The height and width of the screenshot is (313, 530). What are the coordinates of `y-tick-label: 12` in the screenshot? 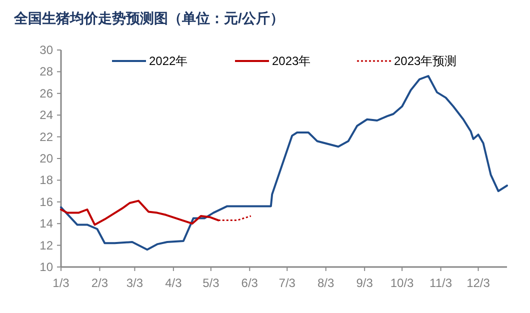 It's located at (47, 245).